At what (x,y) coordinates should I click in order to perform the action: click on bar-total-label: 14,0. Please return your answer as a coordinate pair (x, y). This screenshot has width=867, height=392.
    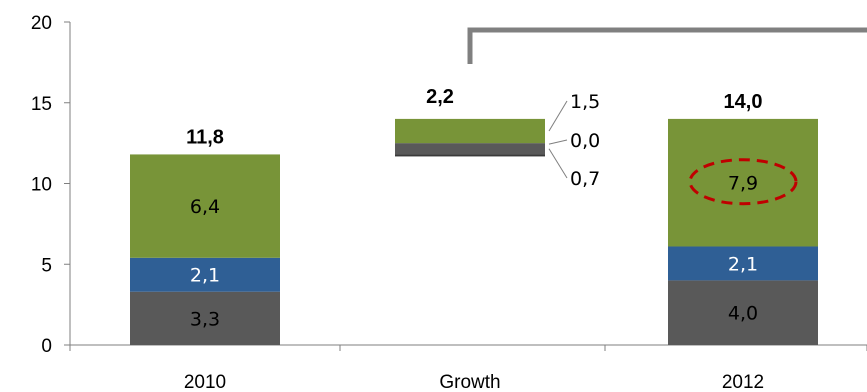
    Looking at the image, I should click on (743, 102).